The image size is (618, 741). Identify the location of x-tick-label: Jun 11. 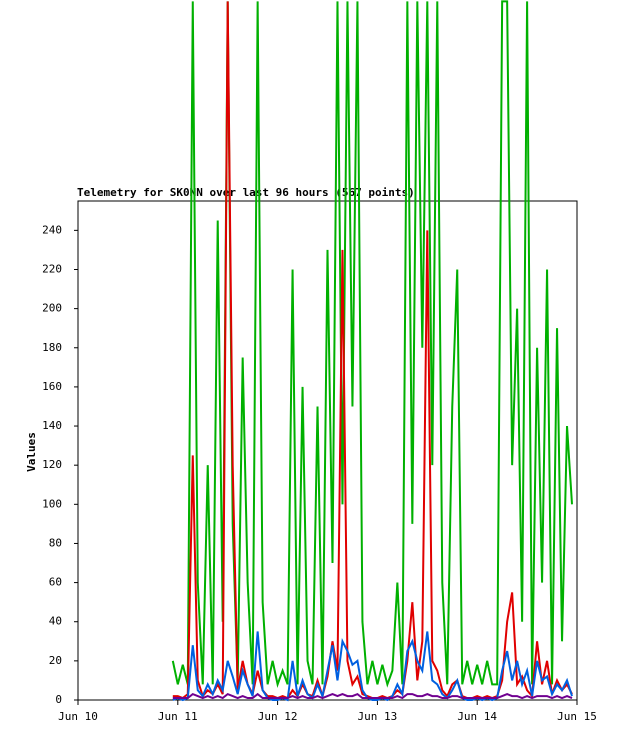
(178, 716).